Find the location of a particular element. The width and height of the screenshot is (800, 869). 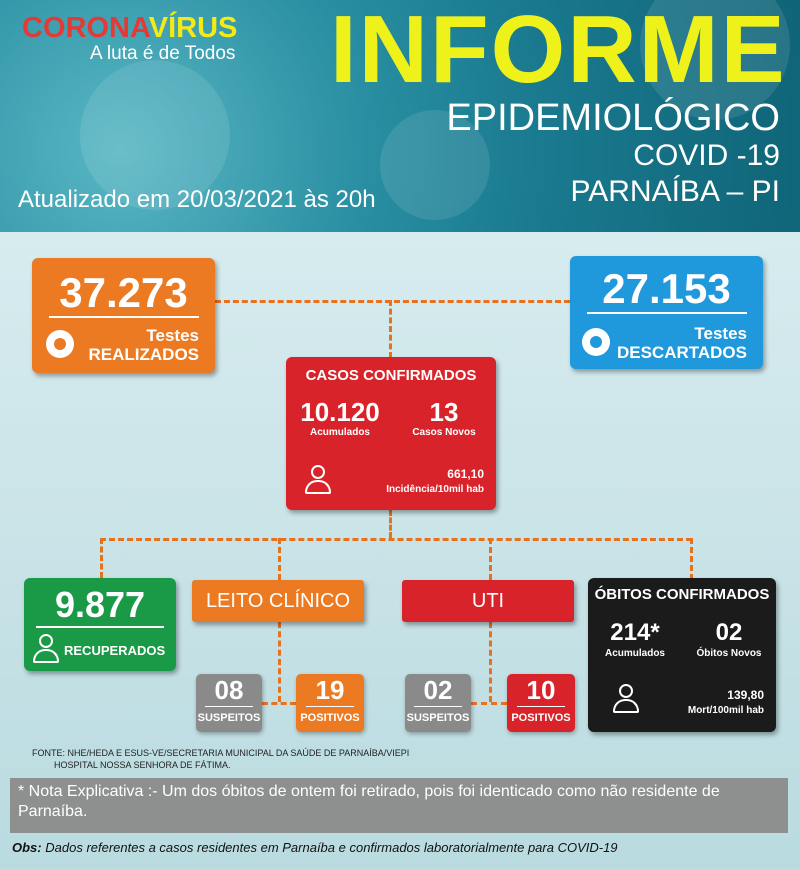

leito-suspeitos-value: 08 is located at coordinates (229, 690).